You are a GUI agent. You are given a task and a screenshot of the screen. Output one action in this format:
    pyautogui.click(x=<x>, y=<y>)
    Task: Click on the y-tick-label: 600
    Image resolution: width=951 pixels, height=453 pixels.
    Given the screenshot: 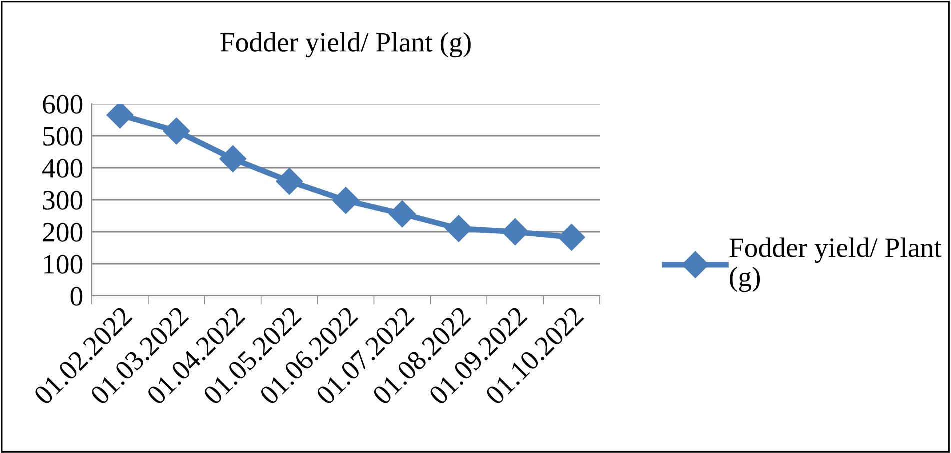 What is the action you would take?
    pyautogui.click(x=63, y=104)
    